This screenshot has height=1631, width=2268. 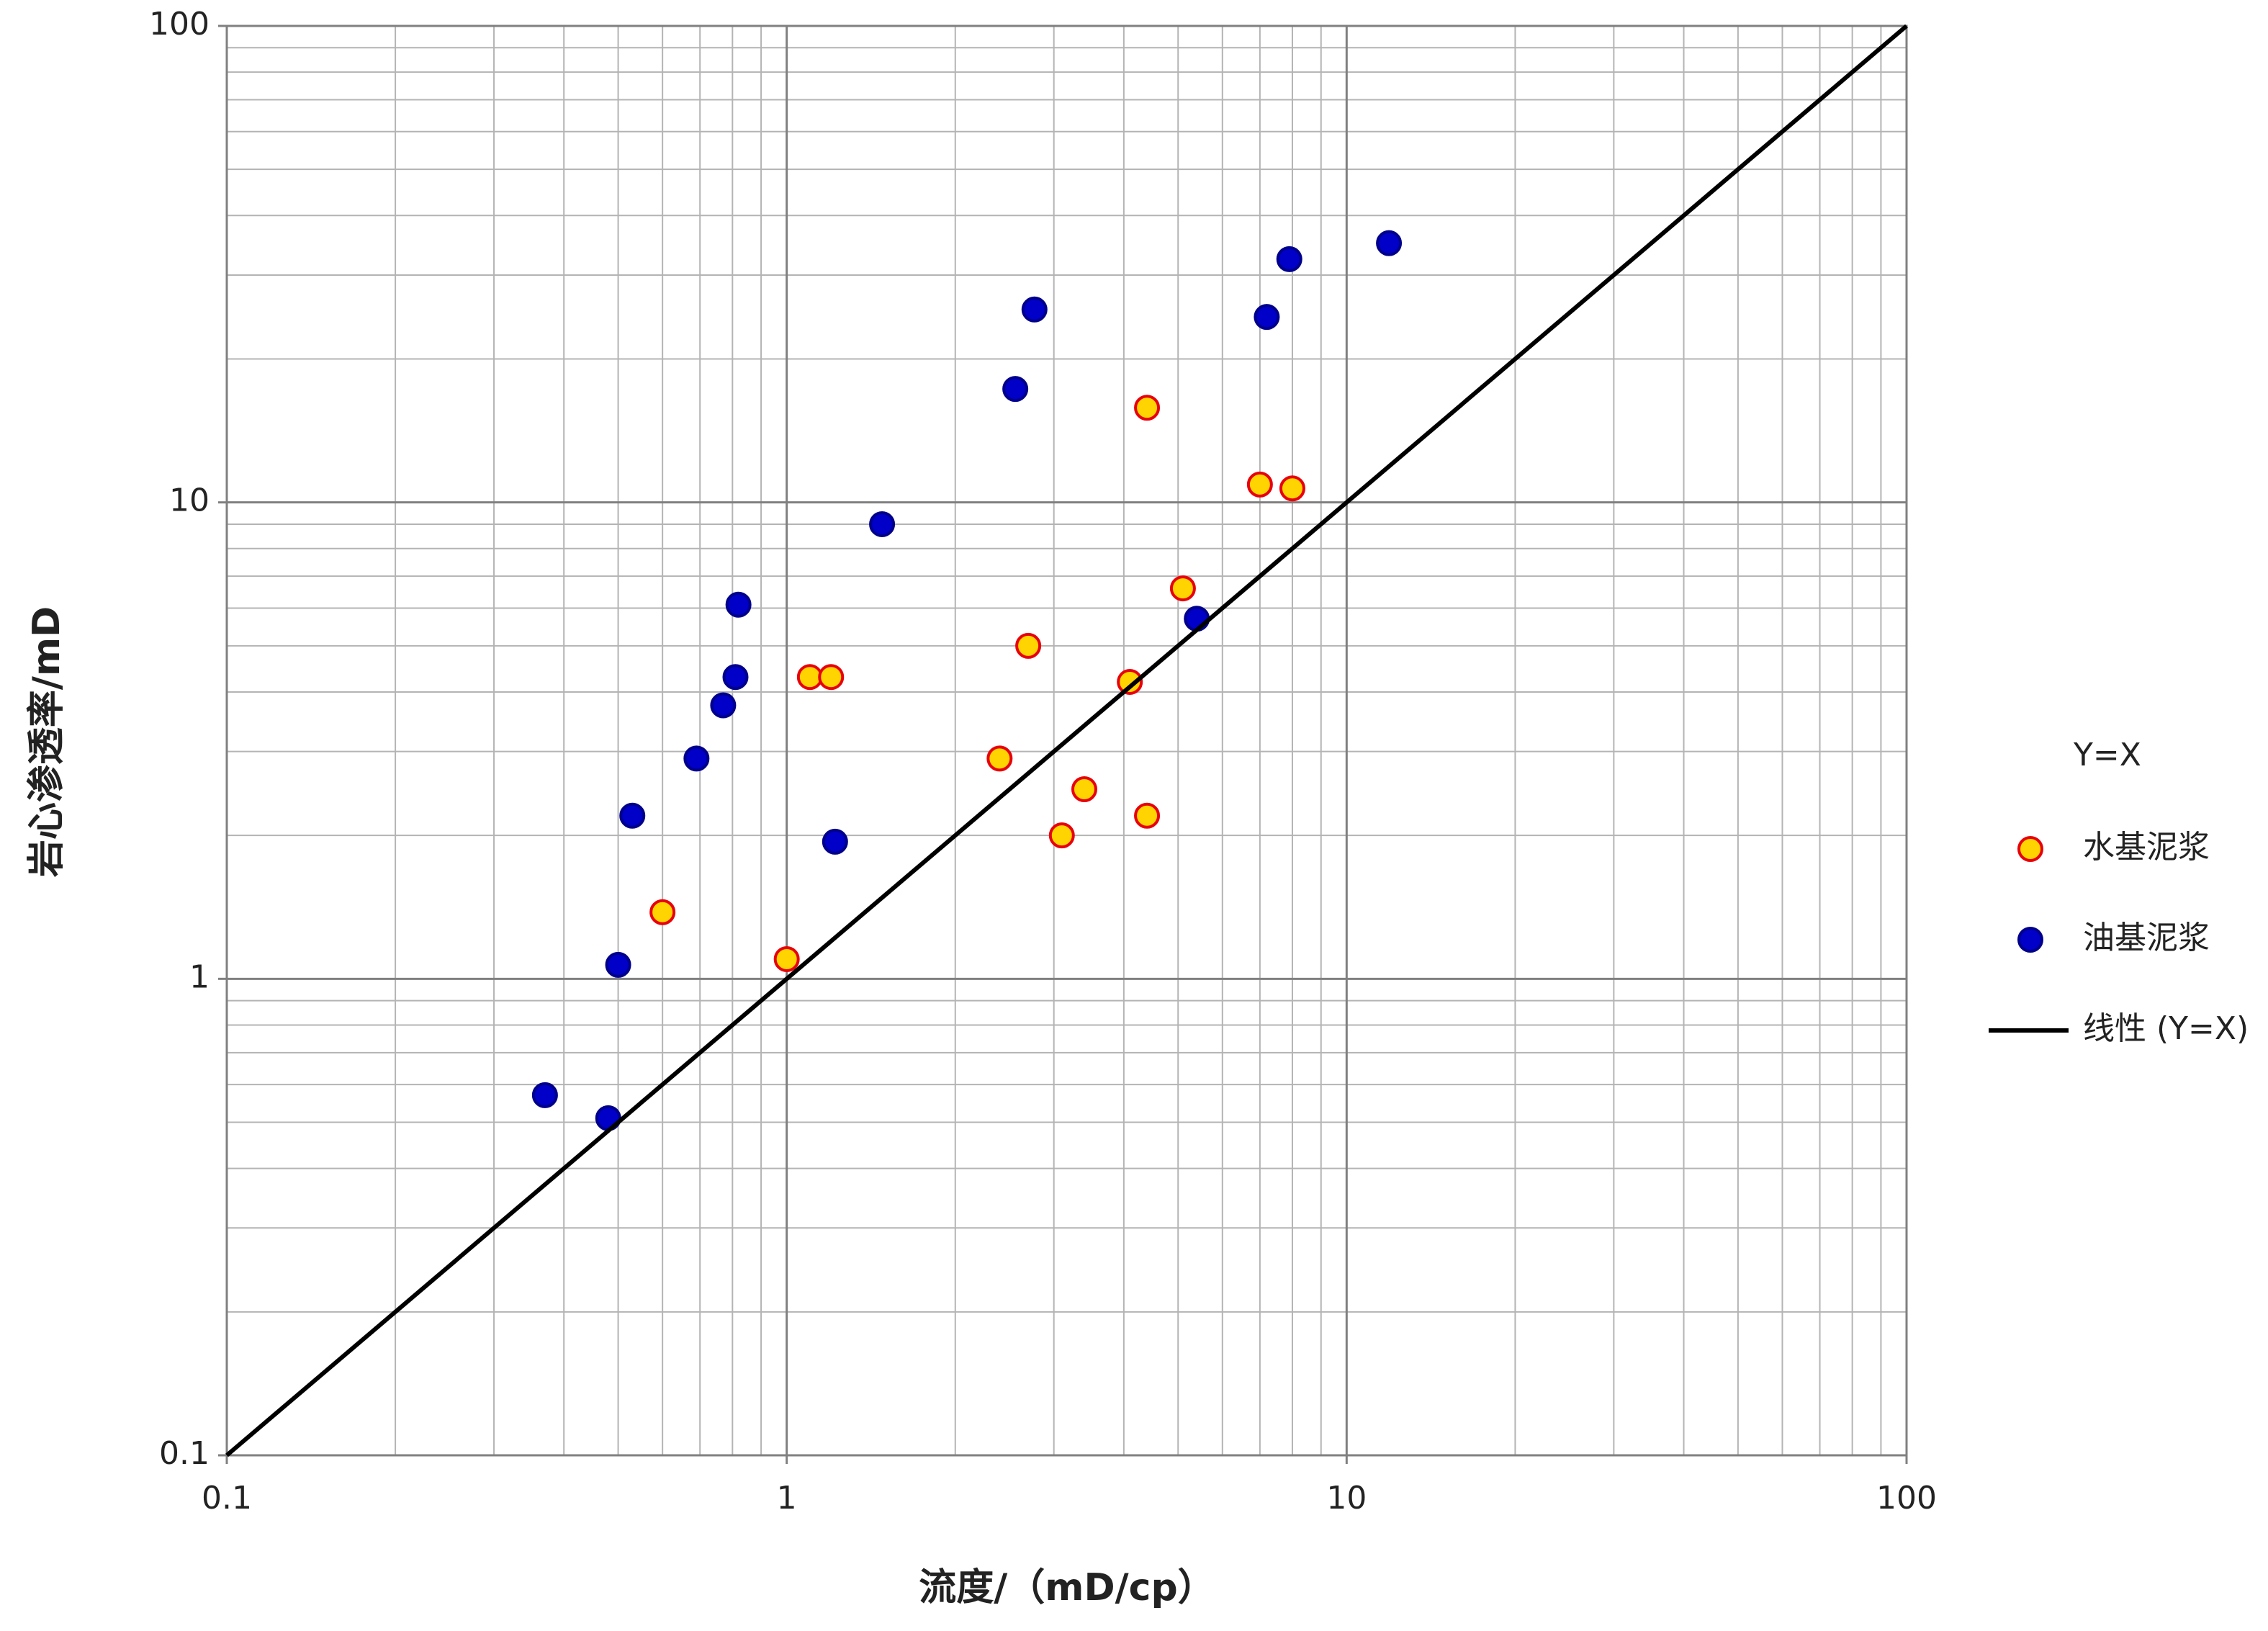 What do you see at coordinates (2166, 1028) in the screenshot?
I see `legend-label: 线性 (Y=X)` at bounding box center [2166, 1028].